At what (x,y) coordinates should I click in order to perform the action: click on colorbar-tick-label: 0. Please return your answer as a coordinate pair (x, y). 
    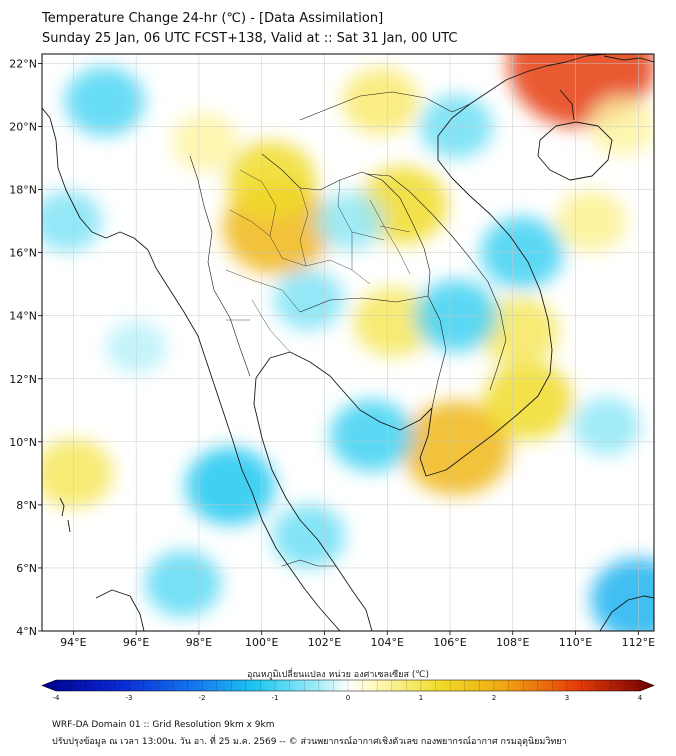
    Looking at the image, I should click on (348, 698).